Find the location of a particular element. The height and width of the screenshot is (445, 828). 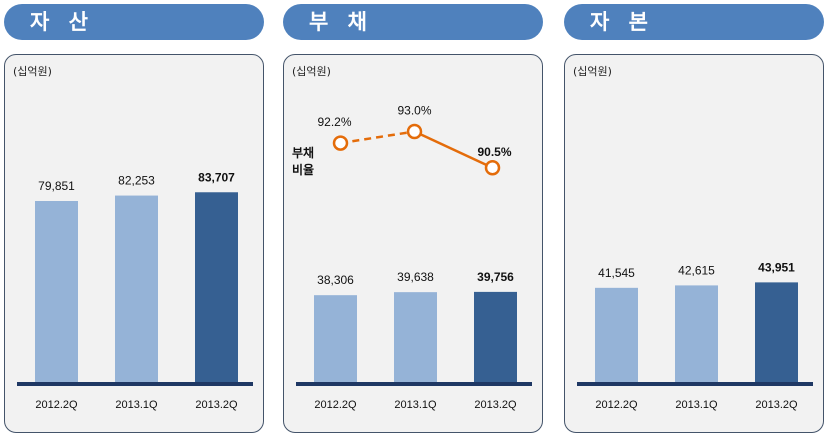

header-equity: 자 본 is located at coordinates (694, 22).